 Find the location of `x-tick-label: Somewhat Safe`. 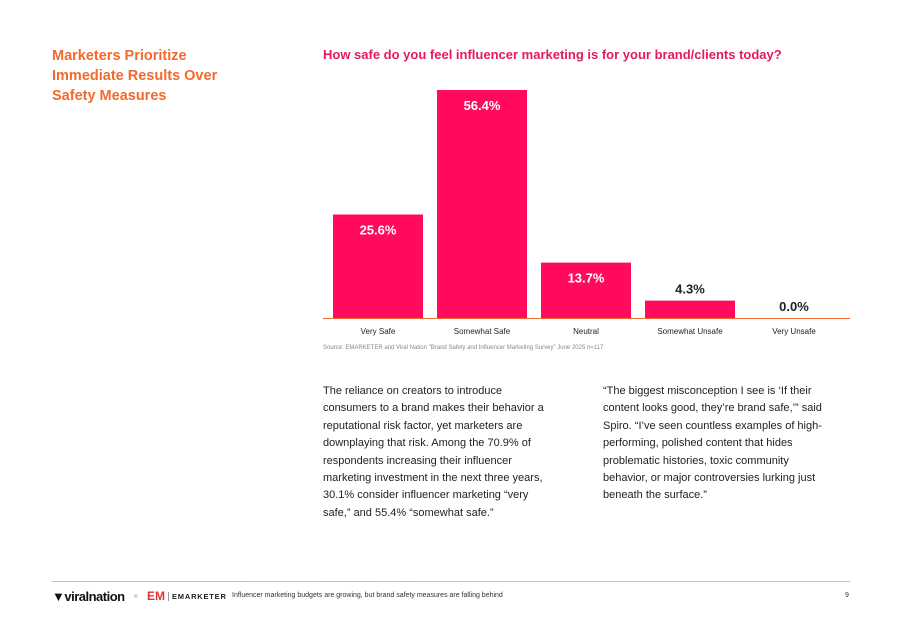

x-tick-label: Somewhat Safe is located at coordinates (482, 331).